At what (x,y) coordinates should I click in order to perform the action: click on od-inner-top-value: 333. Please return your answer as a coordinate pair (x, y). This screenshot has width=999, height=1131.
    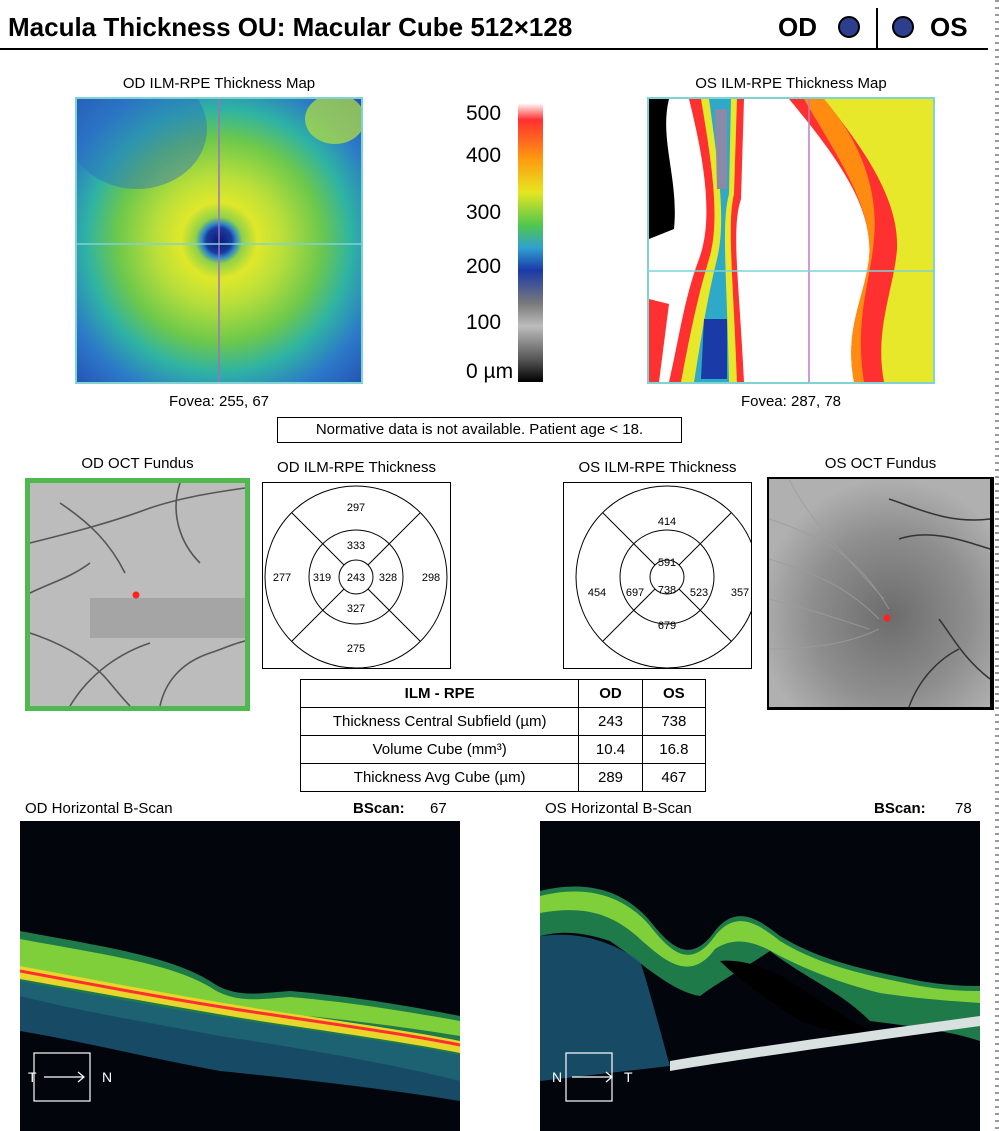
    Looking at the image, I should click on (356, 546).